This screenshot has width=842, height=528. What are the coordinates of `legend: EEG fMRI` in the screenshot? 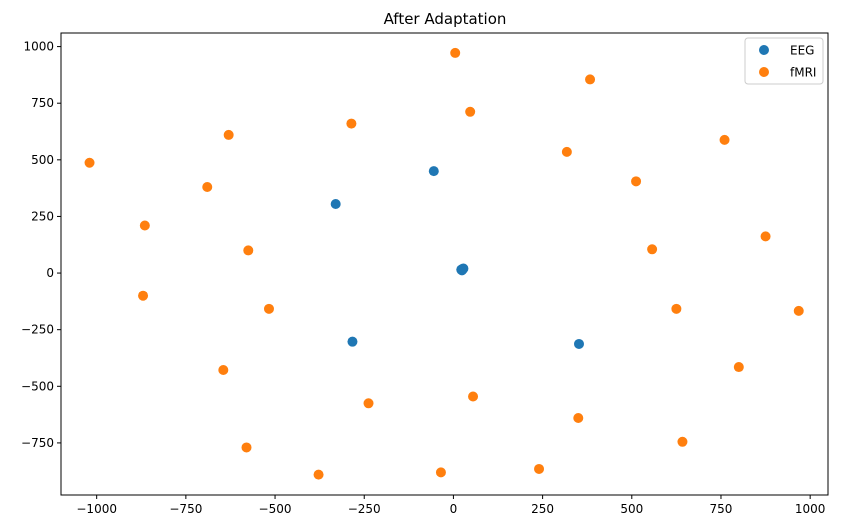 It's located at (784, 61).